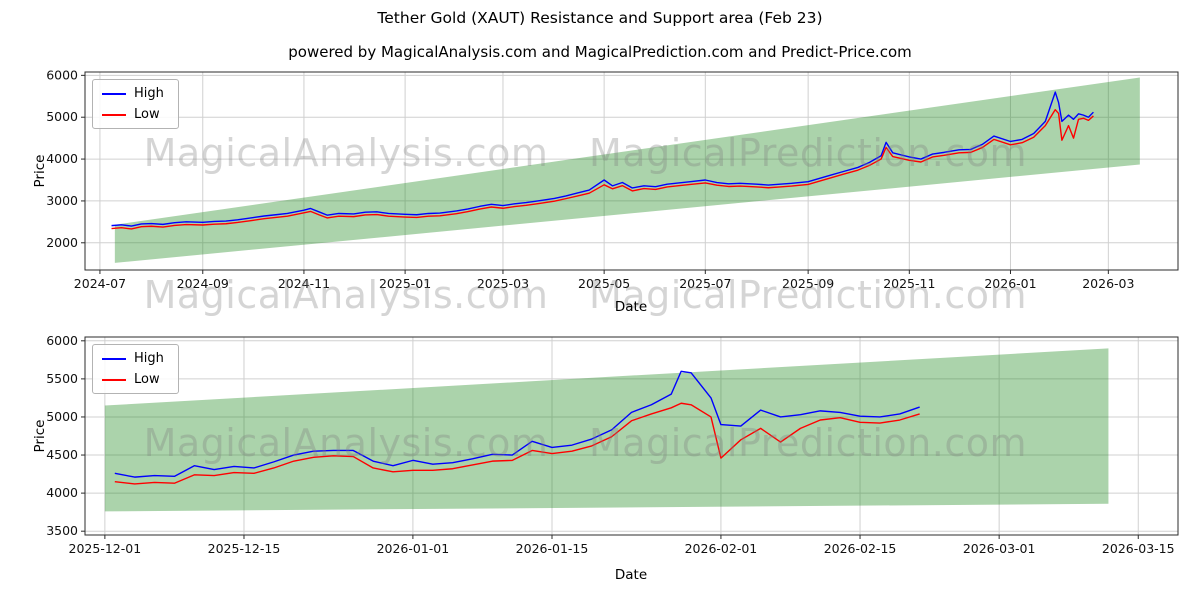 The image size is (1200, 600). I want to click on x-tick-label: 2026-01-15, so click(552, 548).